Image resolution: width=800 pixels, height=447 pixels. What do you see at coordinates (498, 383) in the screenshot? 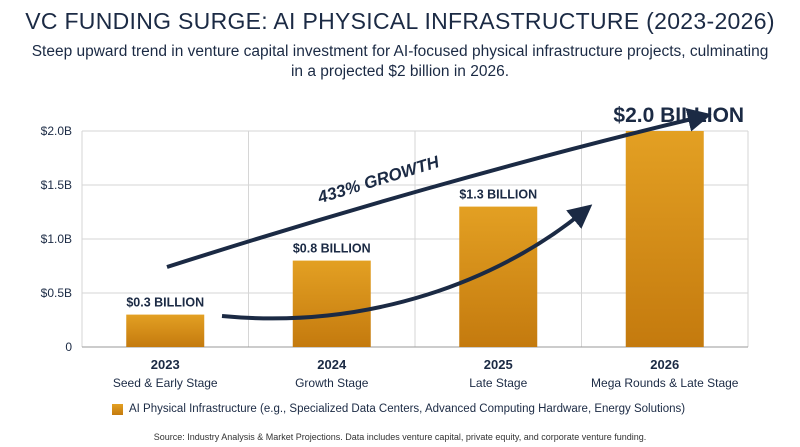
I see `x-tick-sublabel: Late Stage` at bounding box center [498, 383].